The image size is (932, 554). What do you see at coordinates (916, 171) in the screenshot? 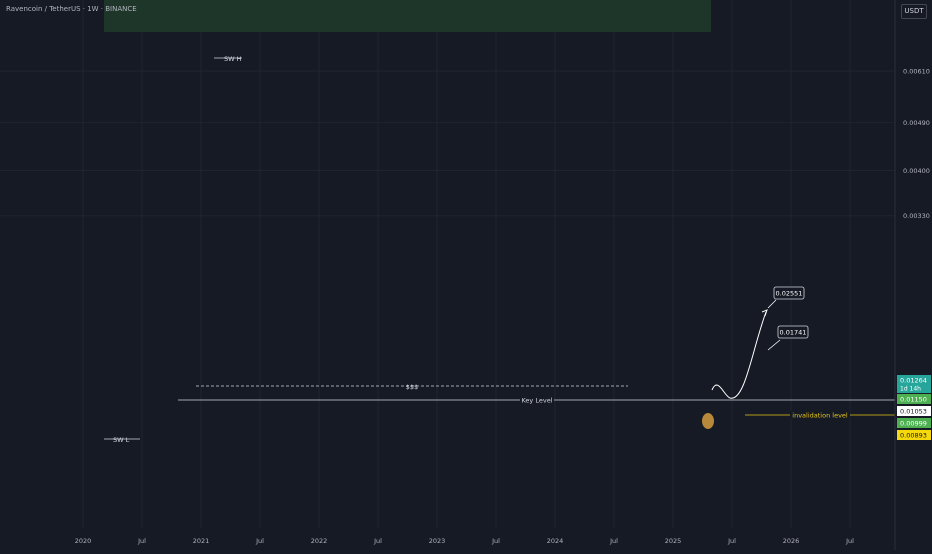
I see `y-tick-label: 0.00400` at bounding box center [916, 171].